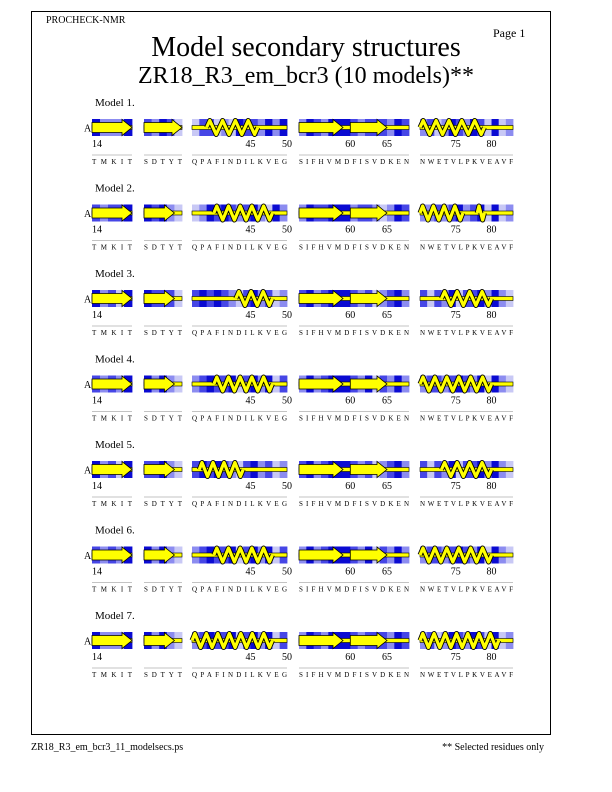 The width and height of the screenshot is (612, 792). What do you see at coordinates (115, 103) in the screenshot?
I see `model-label: Model 1.` at bounding box center [115, 103].